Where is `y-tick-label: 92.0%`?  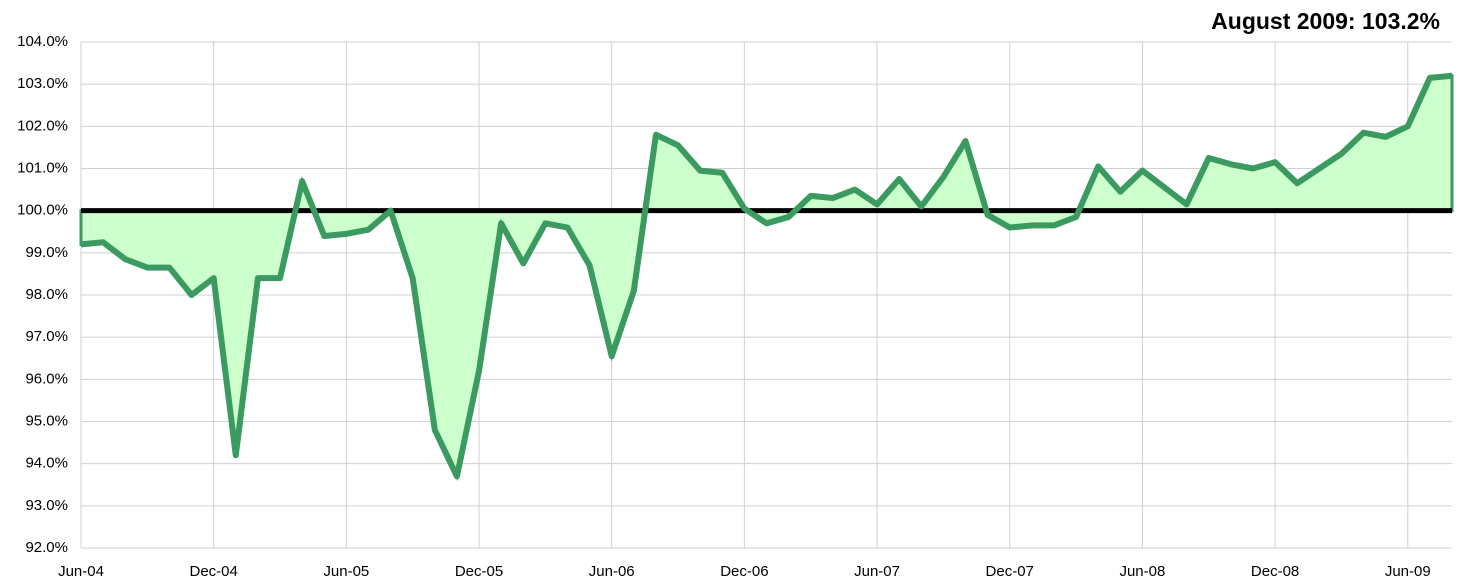
y-tick-label: 92.0% is located at coordinates (46, 547).